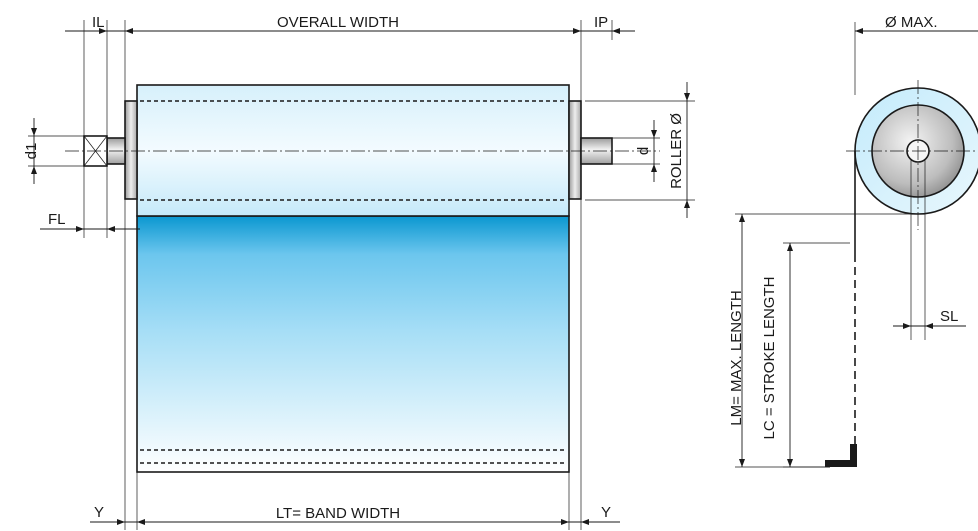 Image resolution: width=978 pixels, height=531 pixels. I want to click on y-left-label: Y, so click(99, 512).